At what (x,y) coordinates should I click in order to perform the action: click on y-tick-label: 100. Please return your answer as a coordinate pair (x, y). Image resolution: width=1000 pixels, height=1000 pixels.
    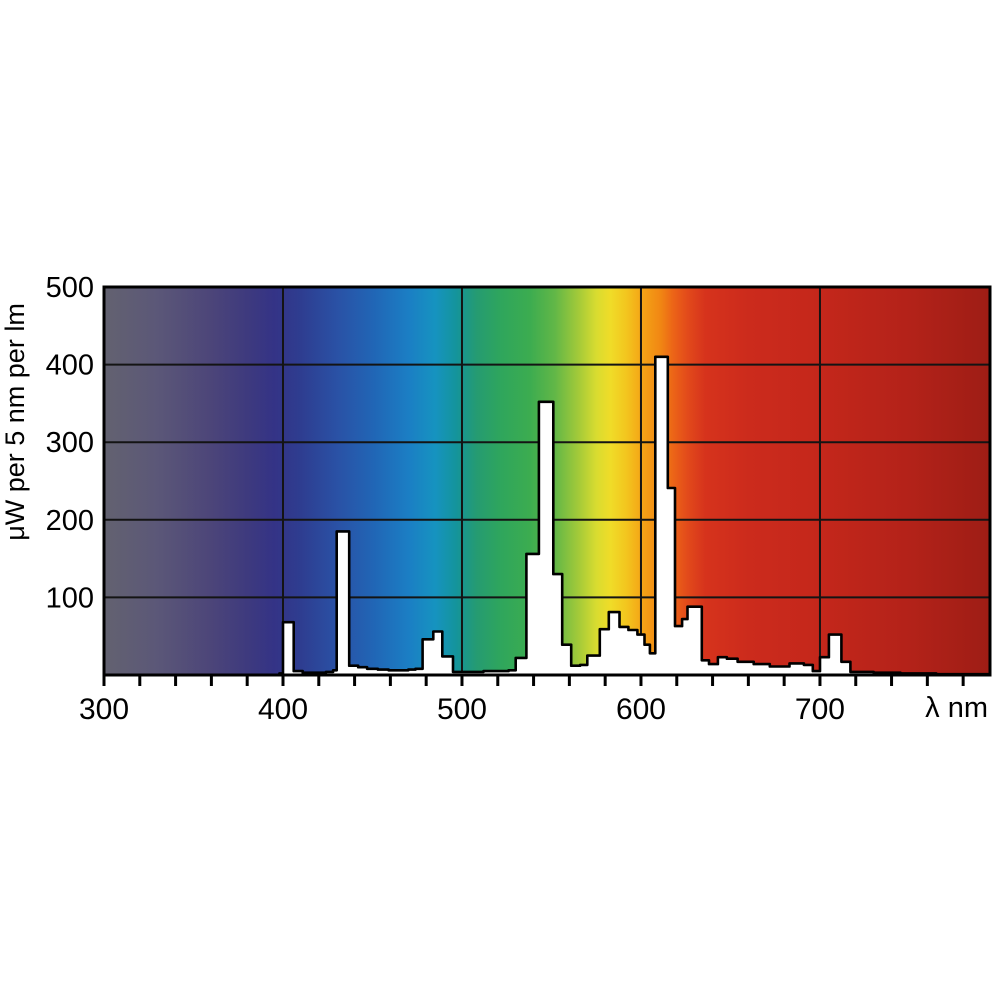
    Looking at the image, I should click on (70, 598).